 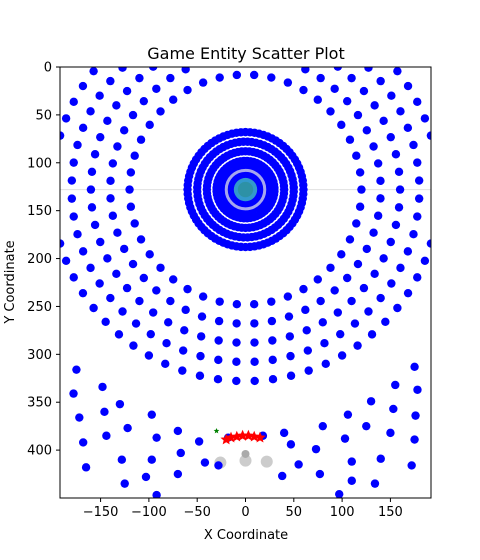 I want to click on green-marker, so click(x=216, y=430).